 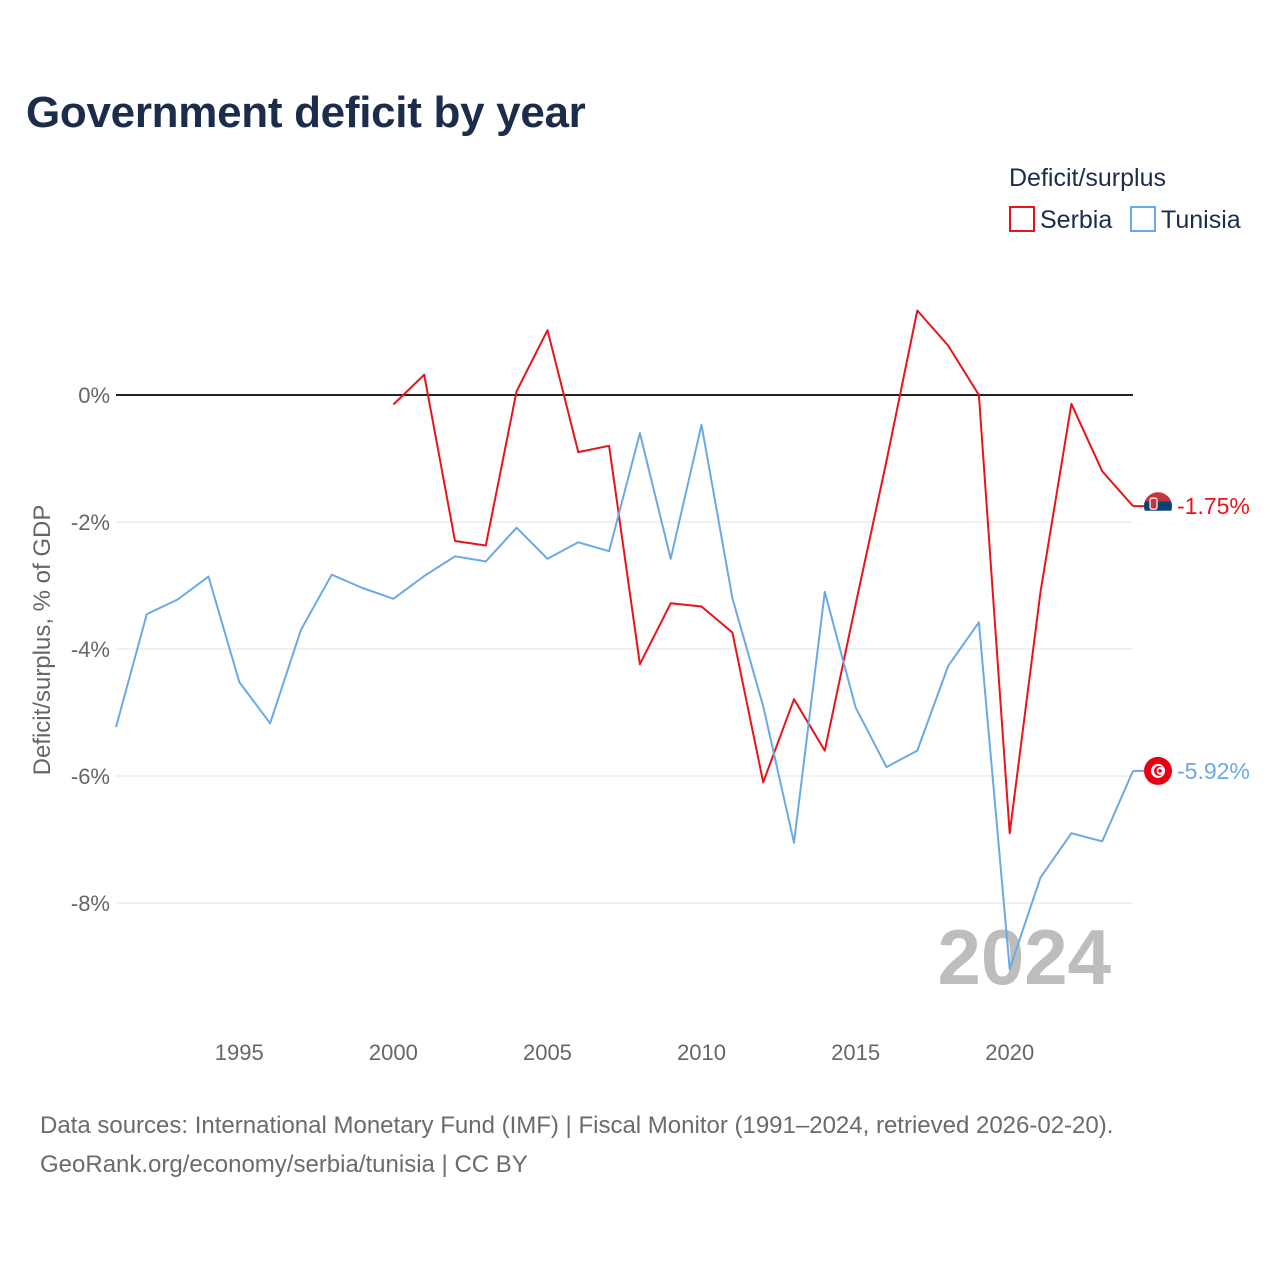 What do you see at coordinates (94, 395) in the screenshot?
I see `y-tick-label: 0%` at bounding box center [94, 395].